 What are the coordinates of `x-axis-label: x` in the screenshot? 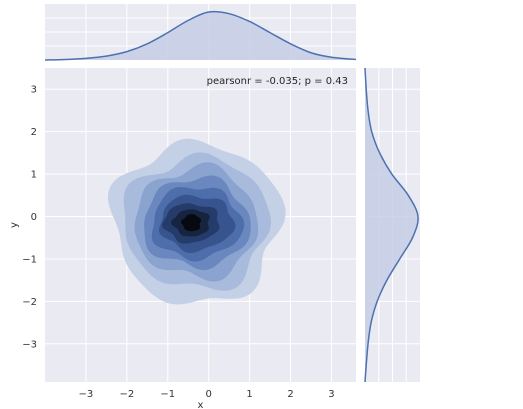 It's located at (201, 404).